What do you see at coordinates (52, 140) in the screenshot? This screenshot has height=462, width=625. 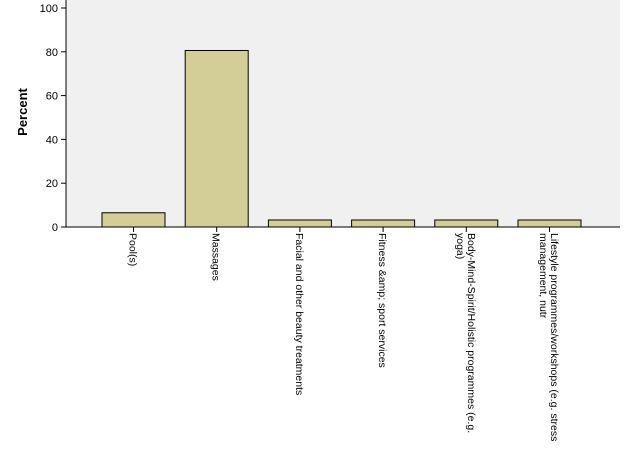 I see `y-tick-label: 40` at bounding box center [52, 140].